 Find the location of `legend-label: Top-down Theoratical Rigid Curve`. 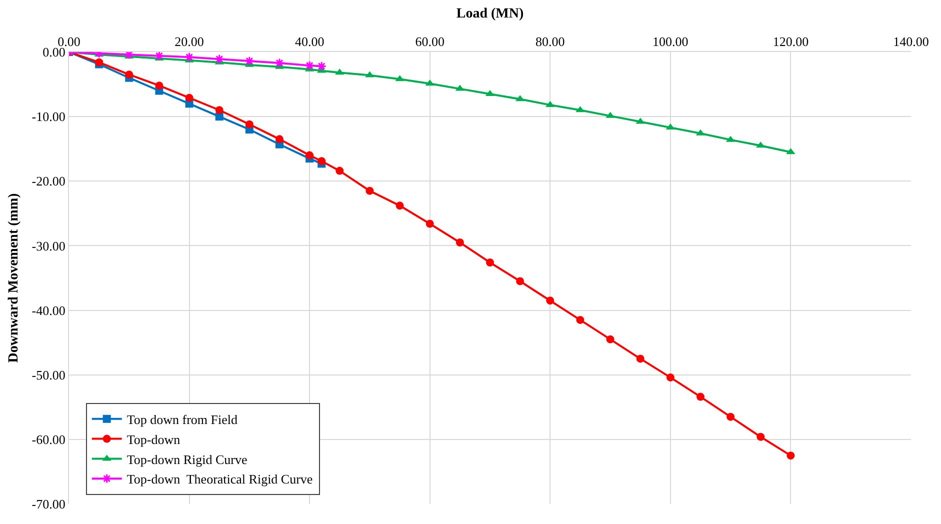

legend-label: Top-down Theoratical Rigid Curve is located at coordinates (219, 479).